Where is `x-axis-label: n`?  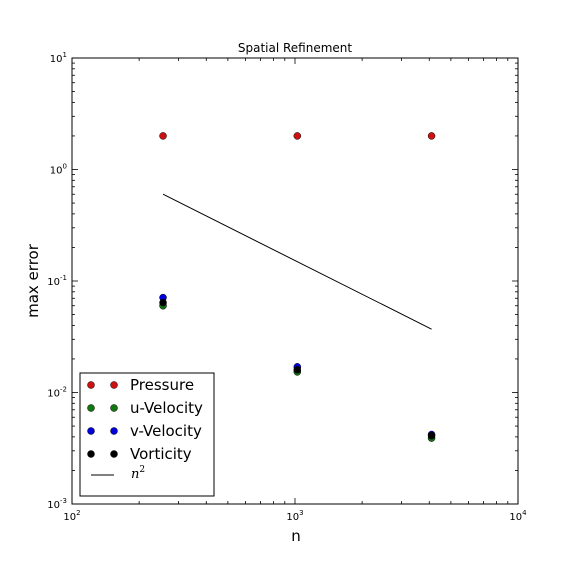
x-axis-label: n is located at coordinates (296, 536).